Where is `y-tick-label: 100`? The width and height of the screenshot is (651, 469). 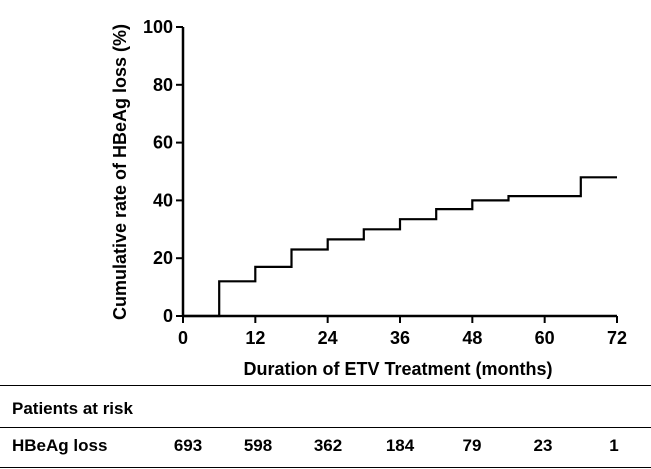
y-tick-label: 100 is located at coordinates (158, 27).